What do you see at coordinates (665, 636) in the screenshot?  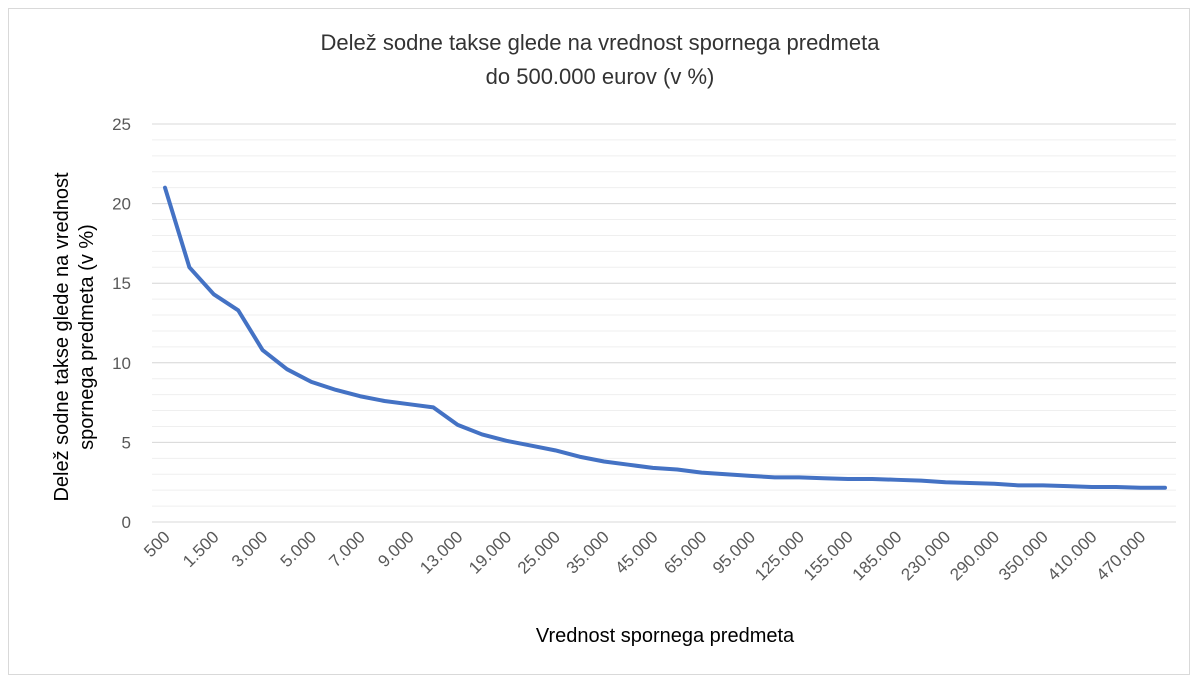 I see `x-axis-title: Vrednost spornega predmeta` at bounding box center [665, 636].